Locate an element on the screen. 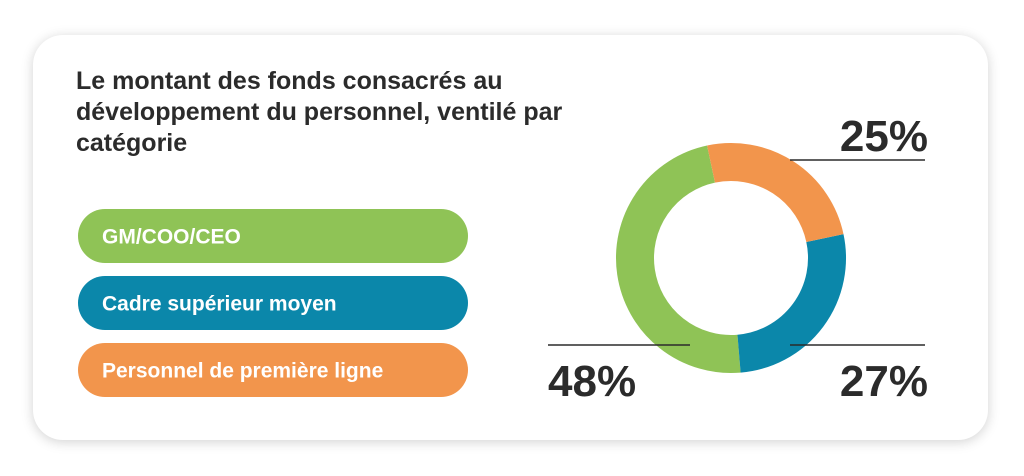 Image resolution: width=1024 pixels, height=476 pixels. legend-label: Cadre supérieur moyen is located at coordinates (219, 304).